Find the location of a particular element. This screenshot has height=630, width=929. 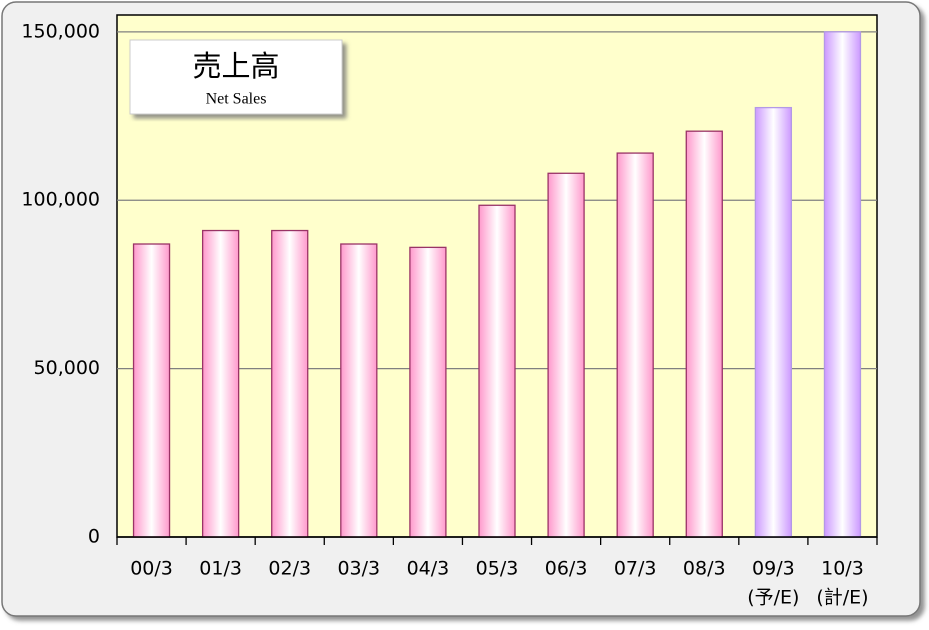

x-tick-note: (計/E) is located at coordinates (842, 598).